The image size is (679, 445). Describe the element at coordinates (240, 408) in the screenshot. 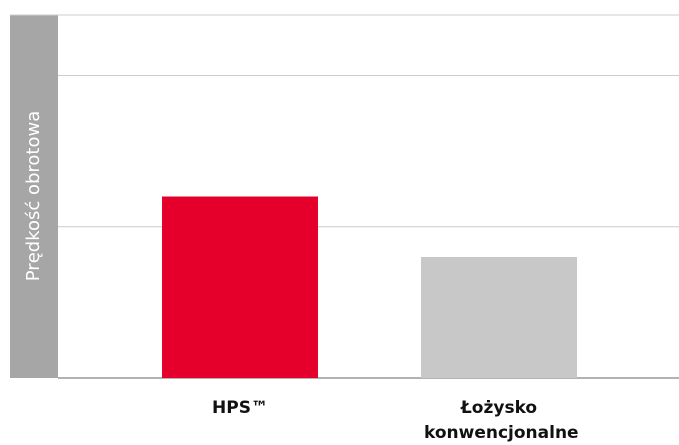

I see `x-tick-label: HPS™` at that location.